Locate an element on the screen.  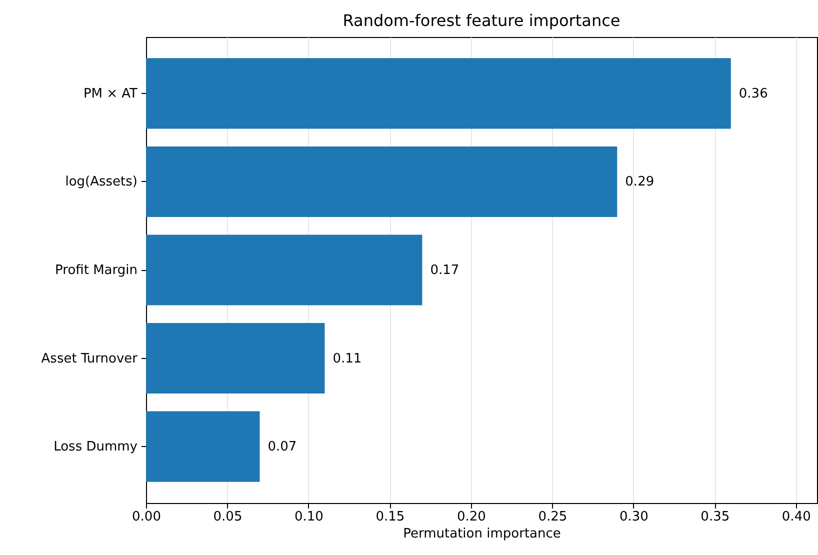
chart-title: Random-forest feature importance is located at coordinates (481, 20).